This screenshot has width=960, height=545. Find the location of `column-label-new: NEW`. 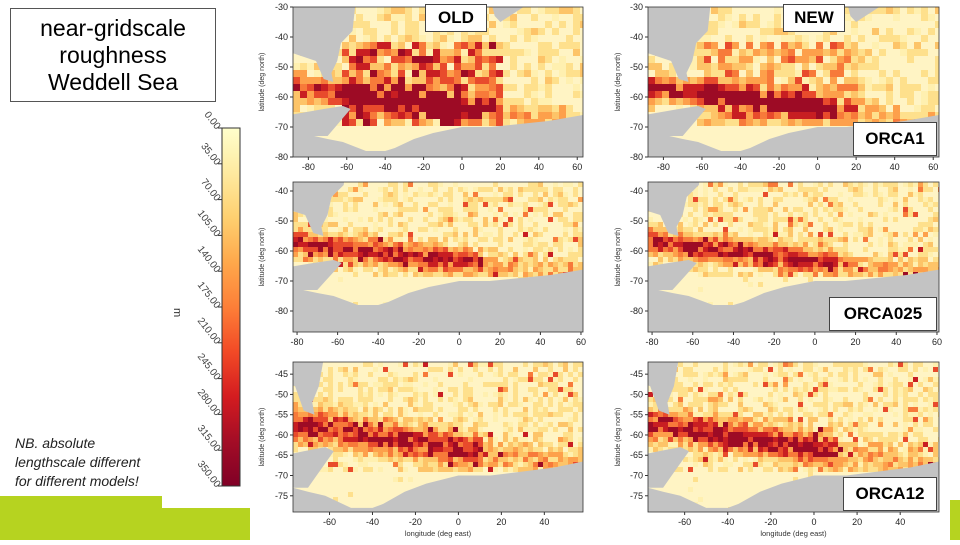

column-label-new: NEW is located at coordinates (814, 18).